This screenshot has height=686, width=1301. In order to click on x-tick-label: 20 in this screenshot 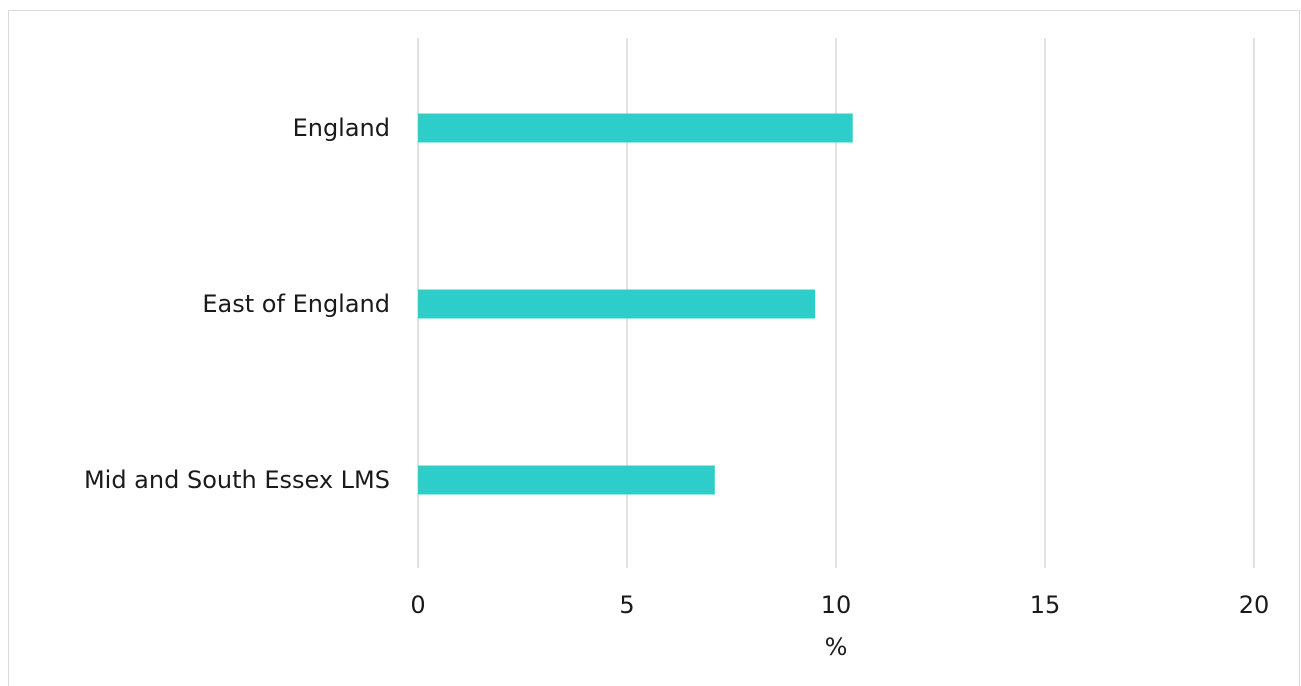, I will do `click(1254, 605)`.